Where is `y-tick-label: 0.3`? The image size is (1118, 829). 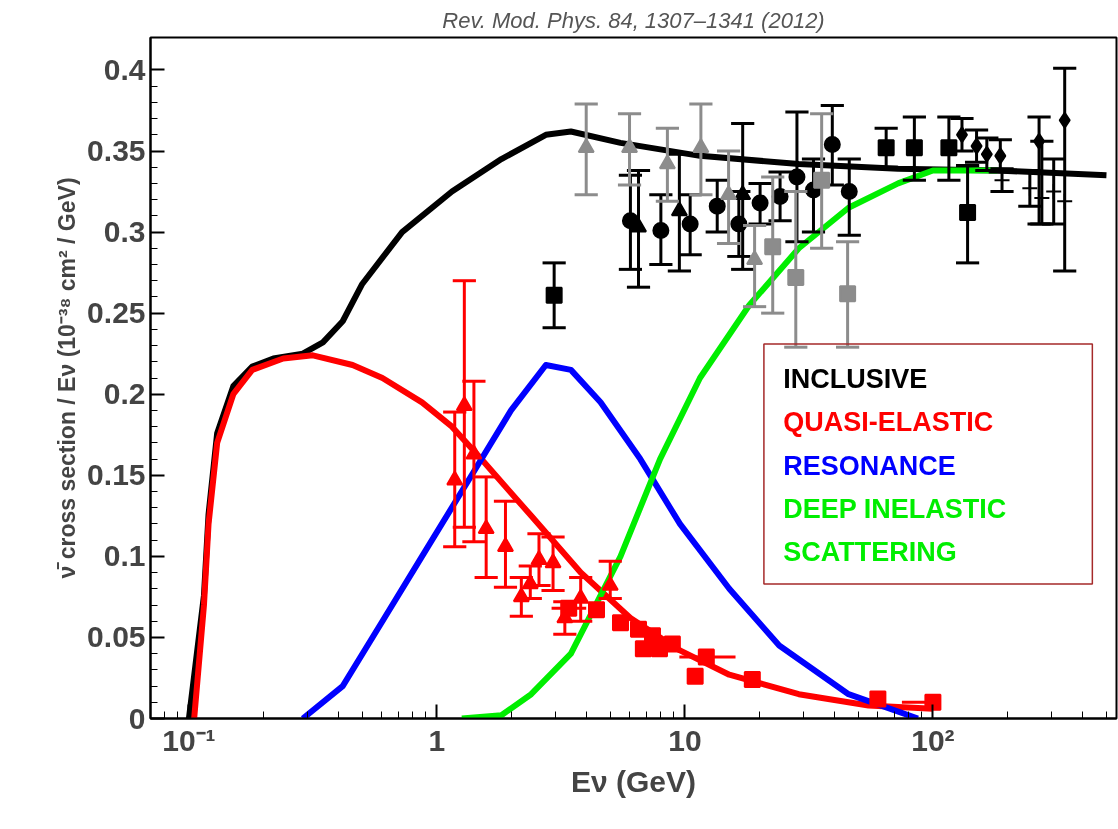 y-tick-label: 0.3 is located at coordinates (124, 232).